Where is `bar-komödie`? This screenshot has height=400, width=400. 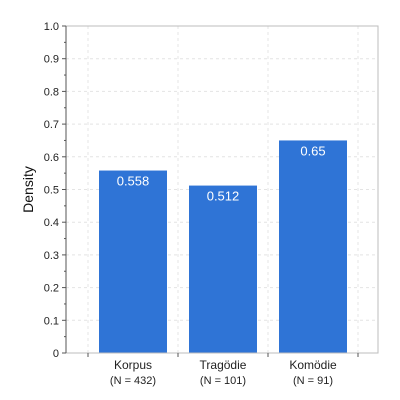 bar-komödie is located at coordinates (313, 246).